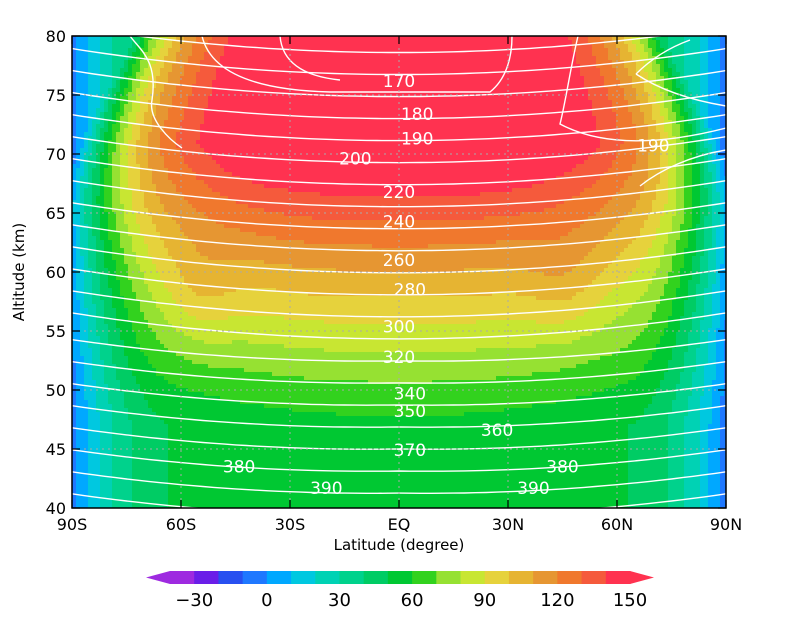 Image resolution: width=800 pixels, height=618 pixels. I want to click on colorbar-swatch, so click(303, 577).